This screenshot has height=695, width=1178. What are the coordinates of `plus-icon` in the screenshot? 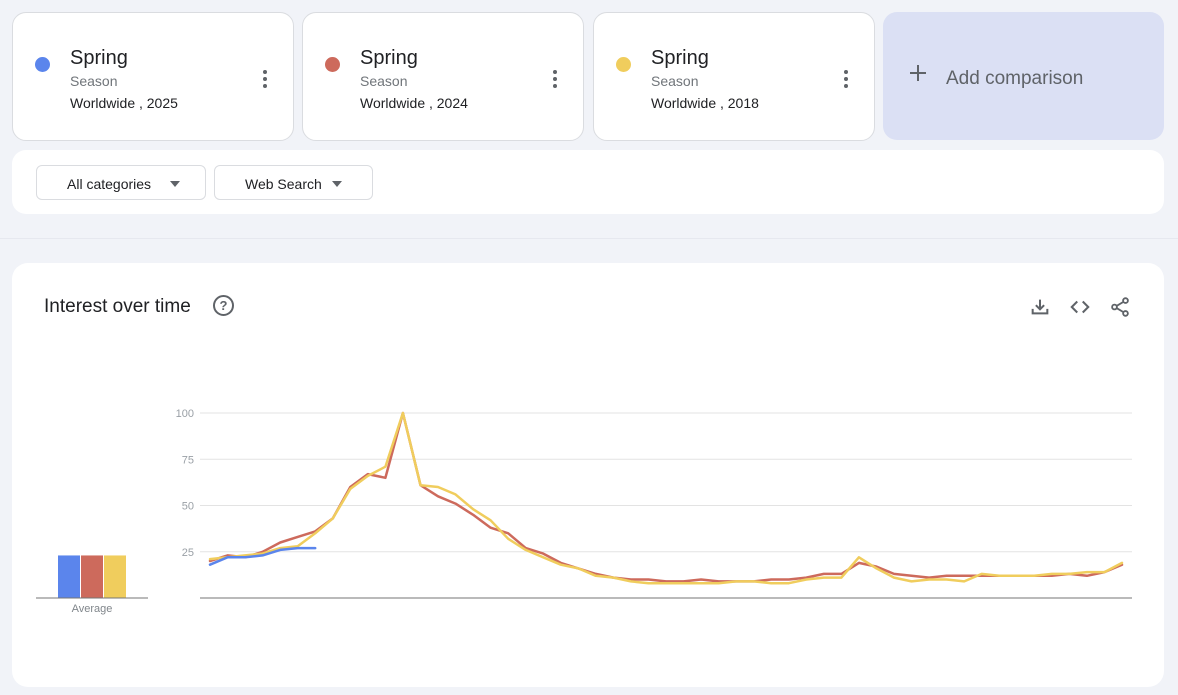 It's located at (918, 73).